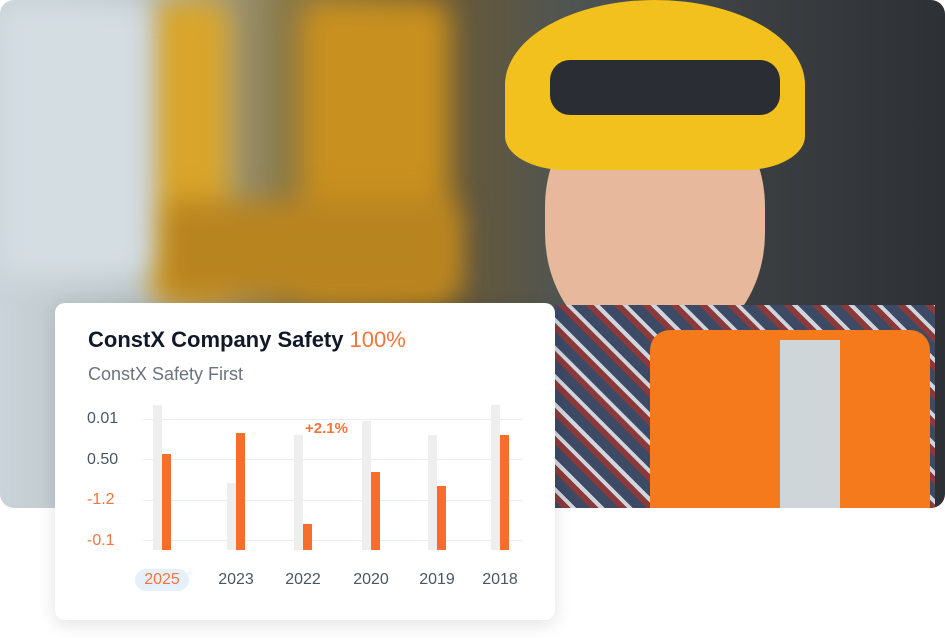 This screenshot has height=638, width=945. Describe the element at coordinates (103, 459) in the screenshot. I see `y-tick-label: 0.50` at that location.